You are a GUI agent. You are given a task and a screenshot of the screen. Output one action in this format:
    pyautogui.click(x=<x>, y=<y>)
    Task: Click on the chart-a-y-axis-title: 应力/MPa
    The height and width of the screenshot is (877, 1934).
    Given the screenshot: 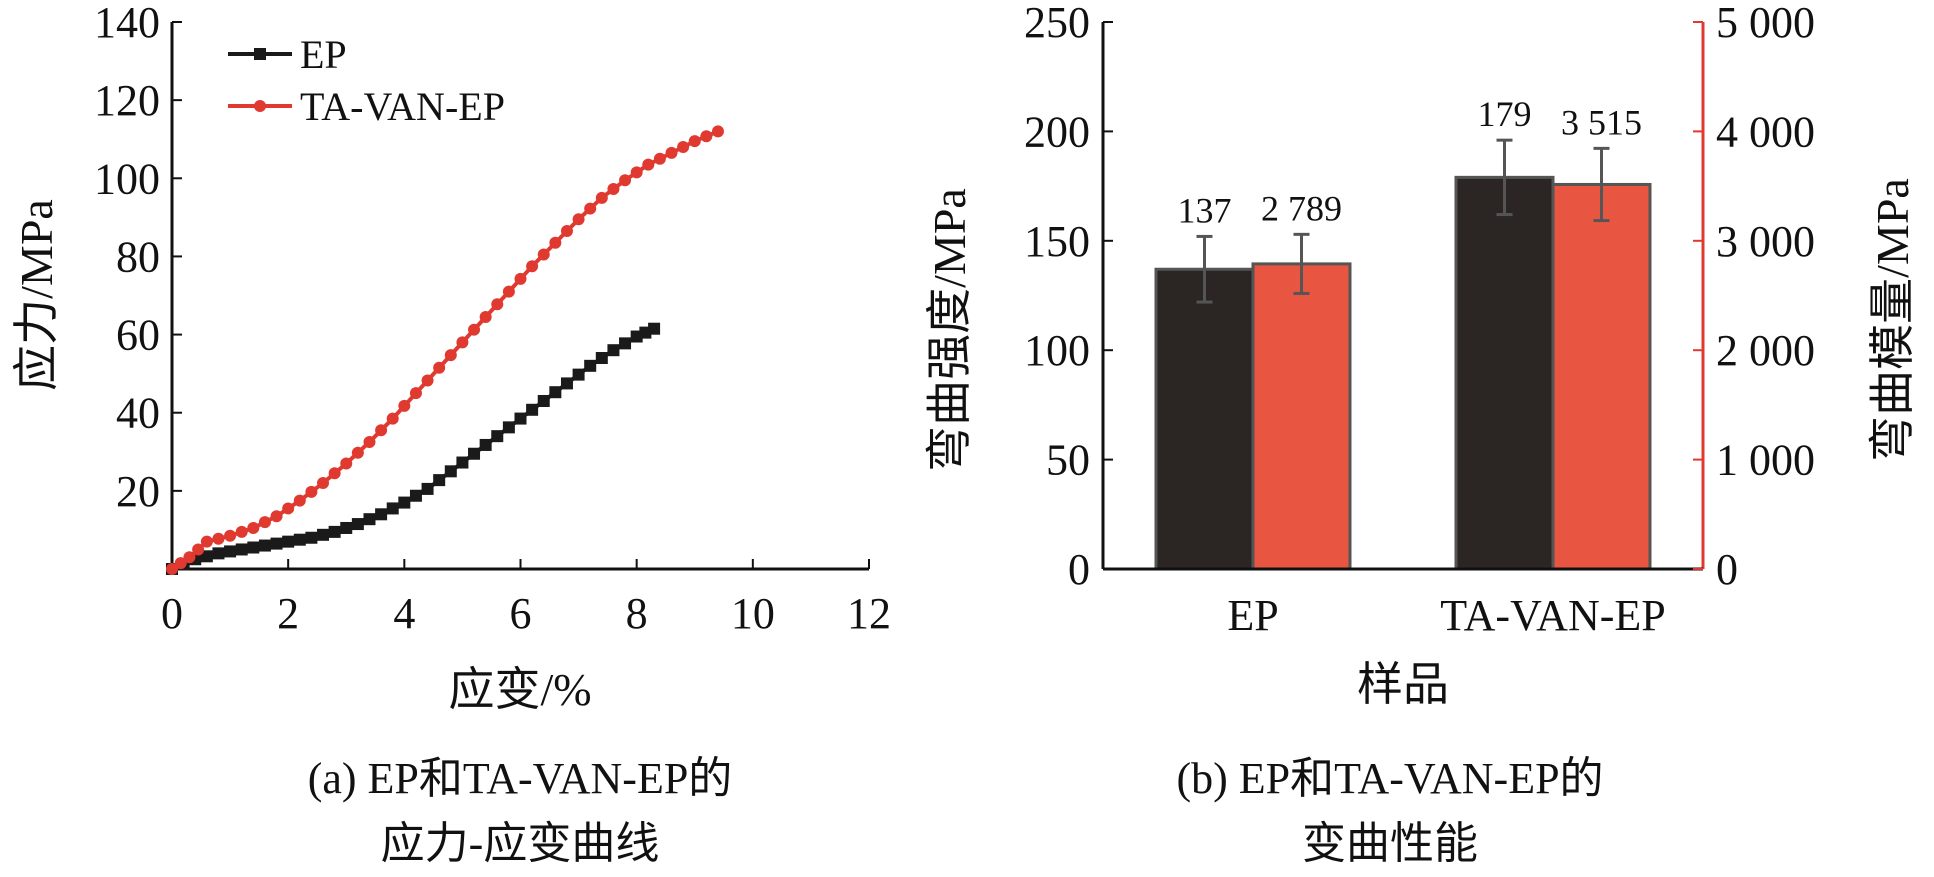 What is the action you would take?
    pyautogui.click(x=36, y=295)
    